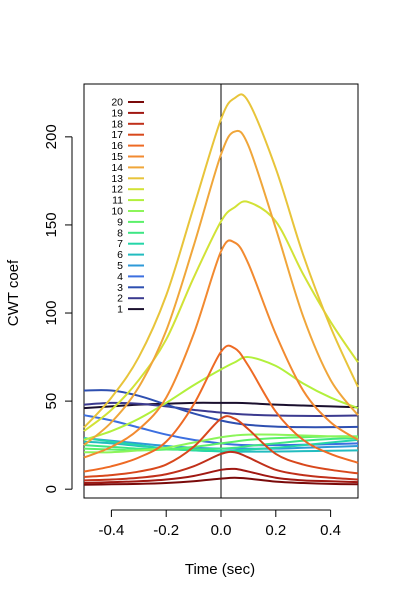  Describe the element at coordinates (51, 136) in the screenshot. I see `y-tick-label: 200` at that location.